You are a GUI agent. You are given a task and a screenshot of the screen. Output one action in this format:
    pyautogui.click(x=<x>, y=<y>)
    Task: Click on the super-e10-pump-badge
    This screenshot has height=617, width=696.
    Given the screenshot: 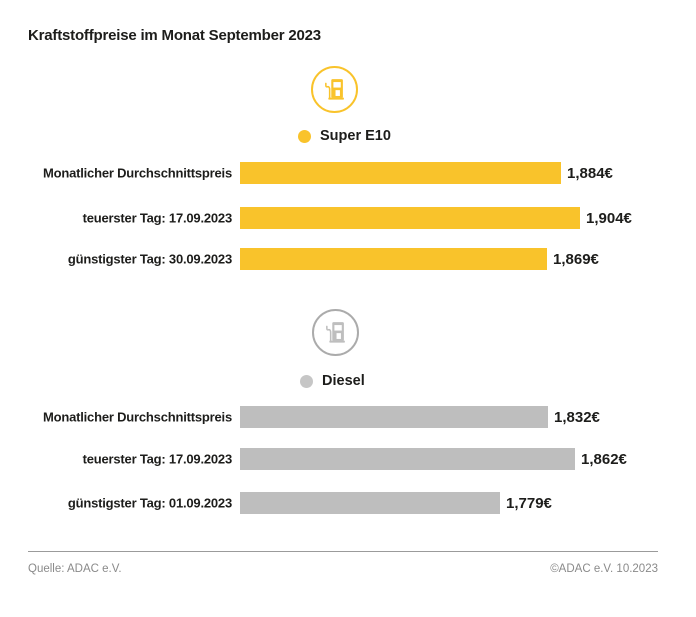 What is the action you would take?
    pyautogui.click(x=334, y=89)
    